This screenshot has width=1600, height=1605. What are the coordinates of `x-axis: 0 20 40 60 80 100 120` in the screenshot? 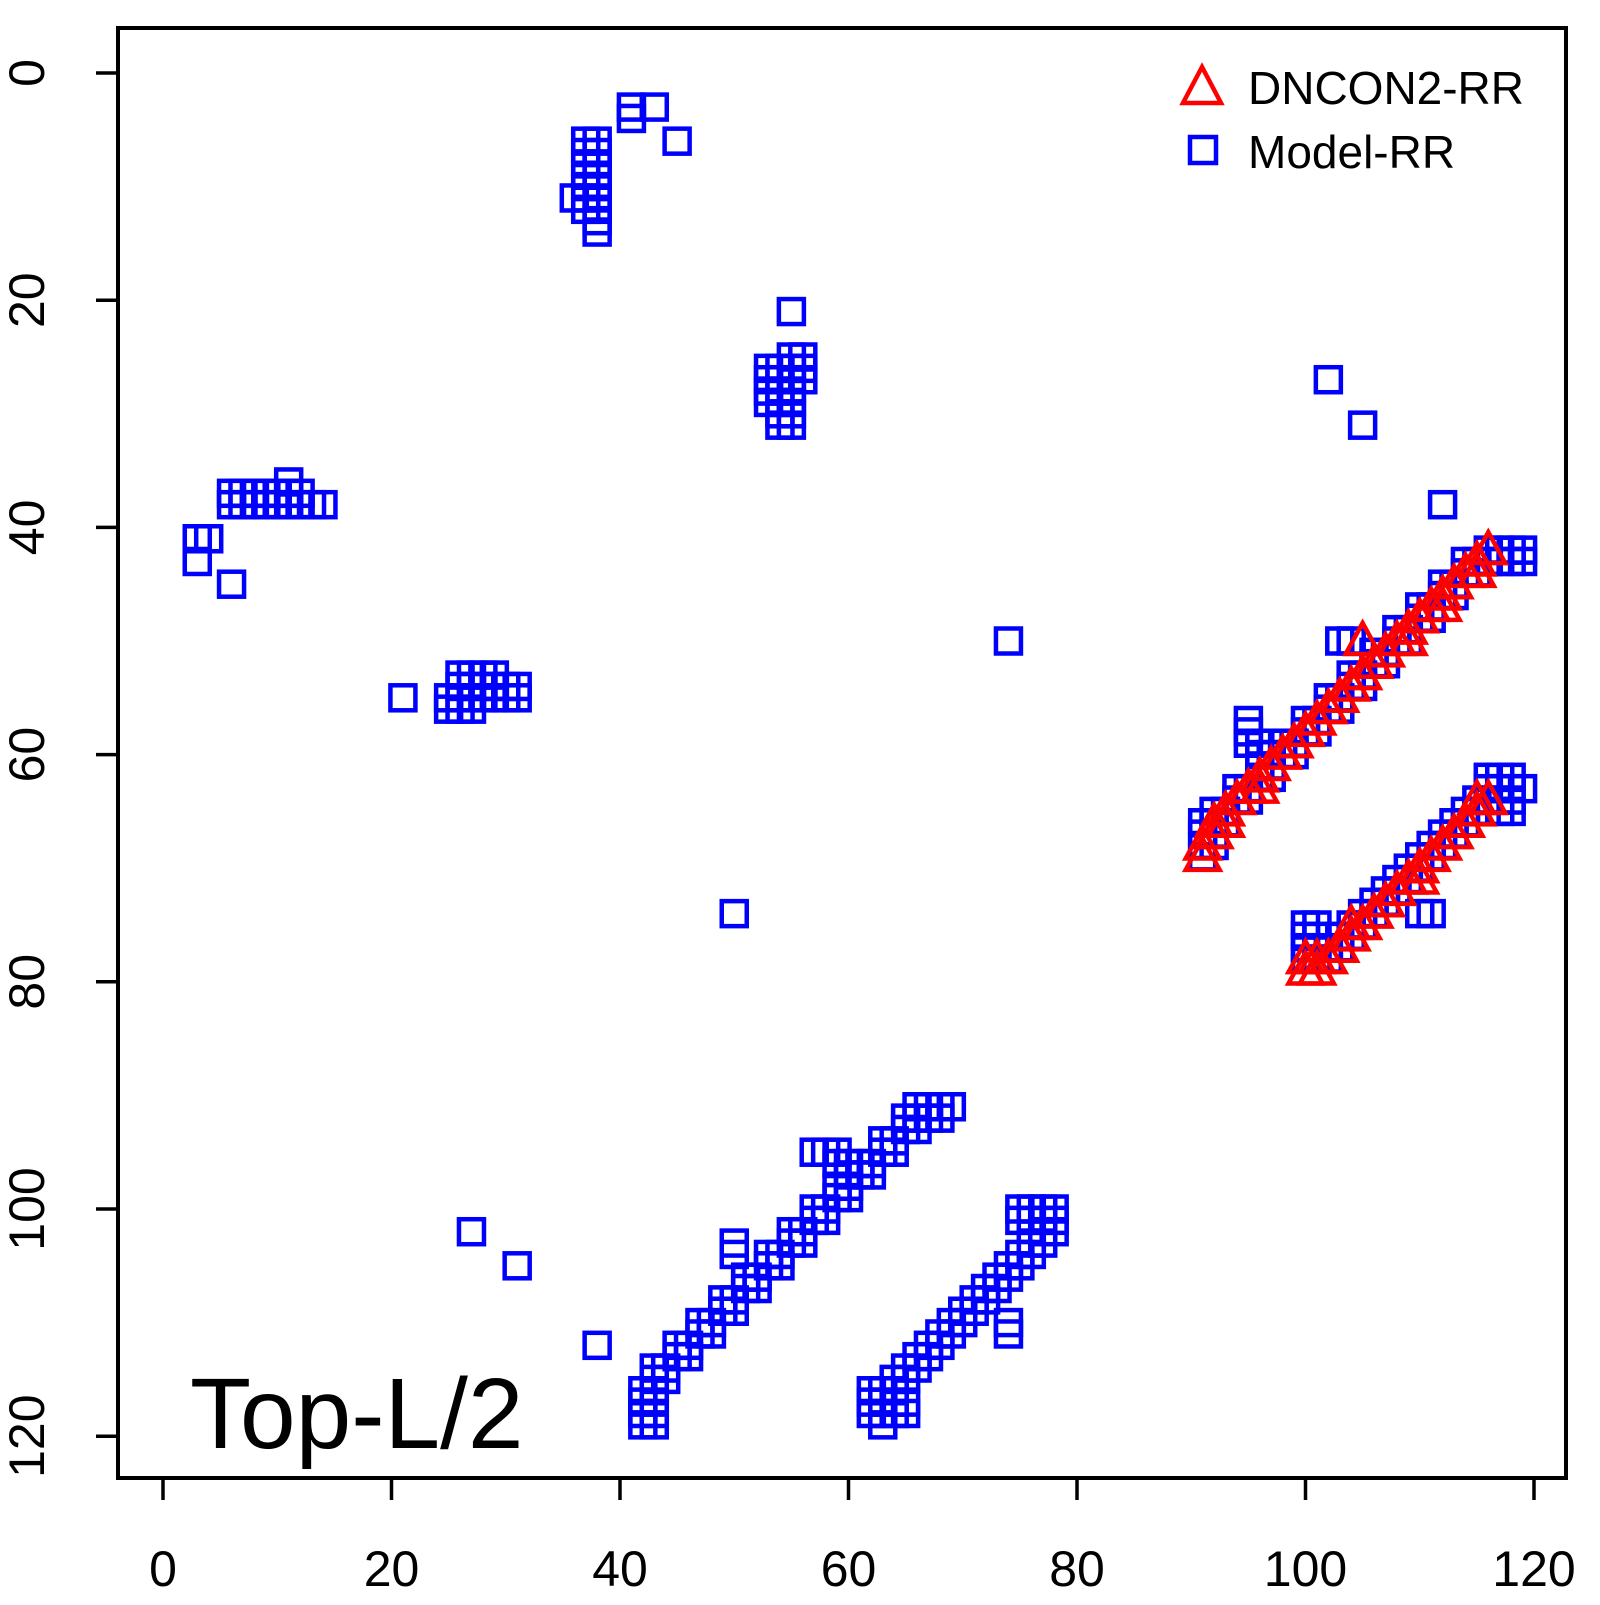 It's located at (862, 1537).